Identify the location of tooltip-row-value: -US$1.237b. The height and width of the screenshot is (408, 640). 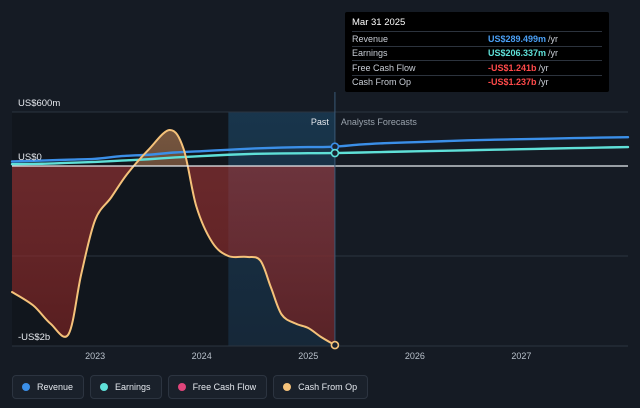
(512, 82).